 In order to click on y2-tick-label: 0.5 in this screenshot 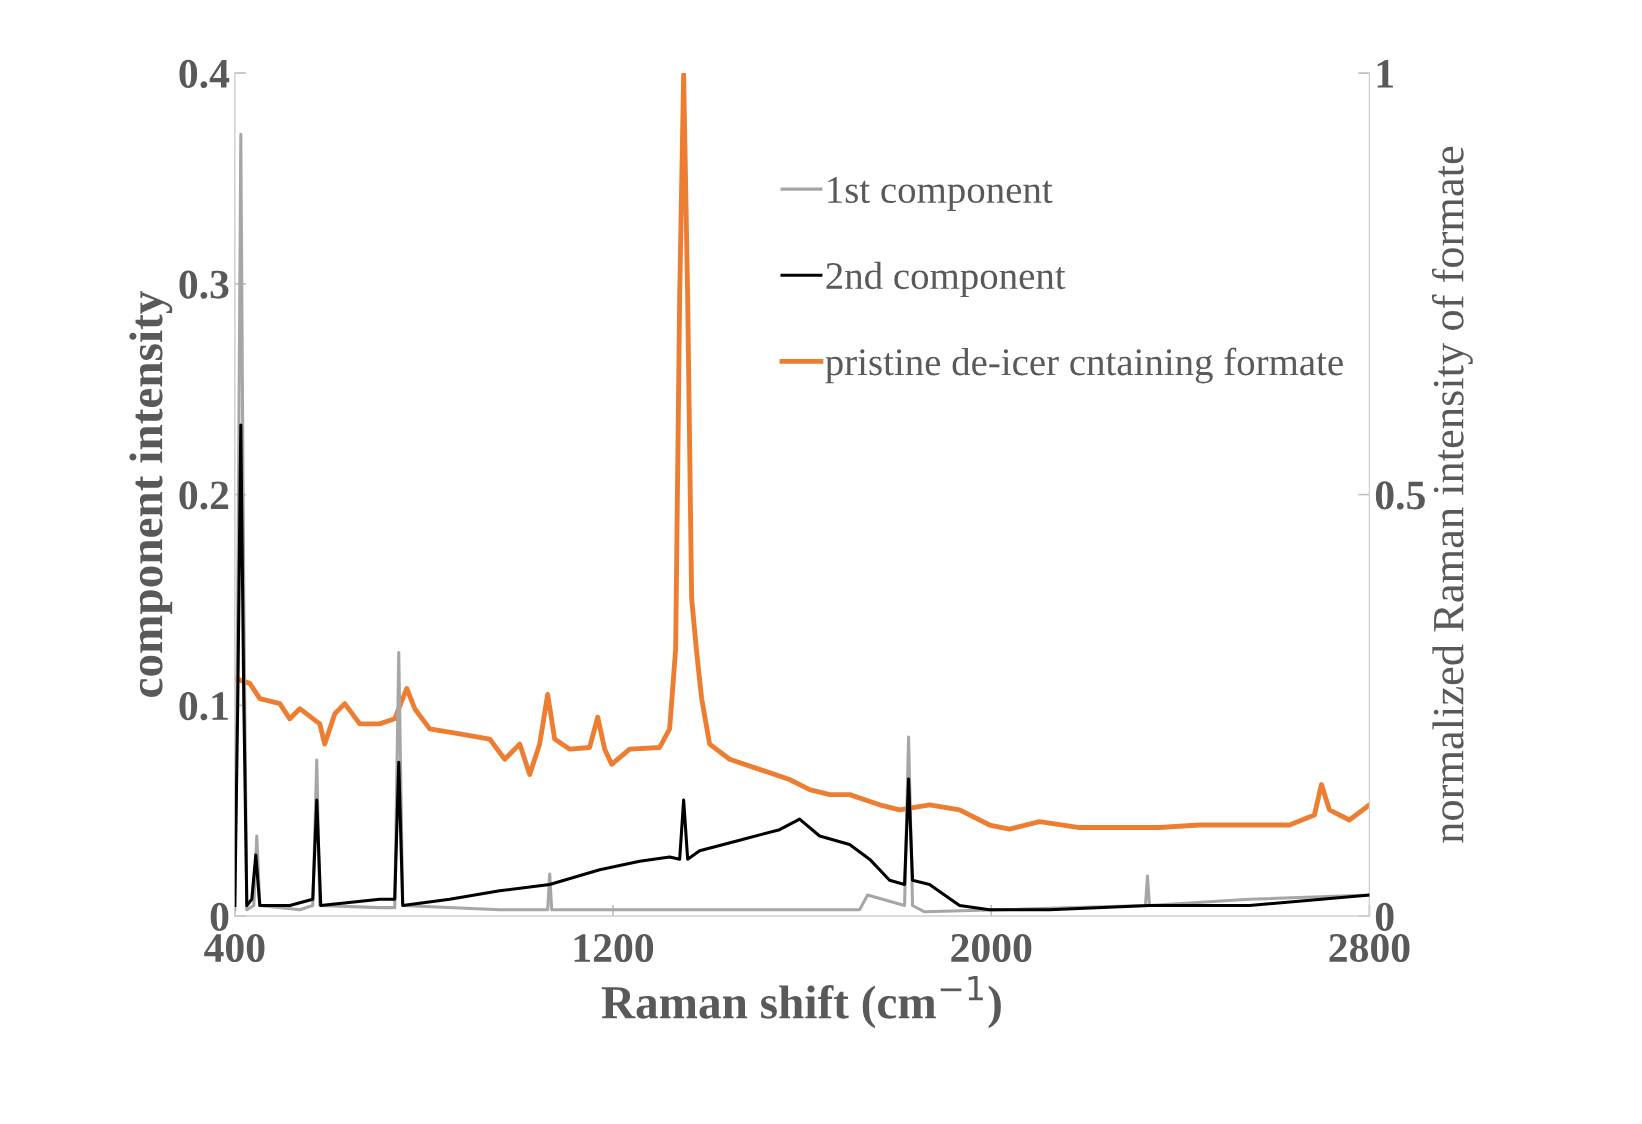, I will do `click(1400, 495)`.